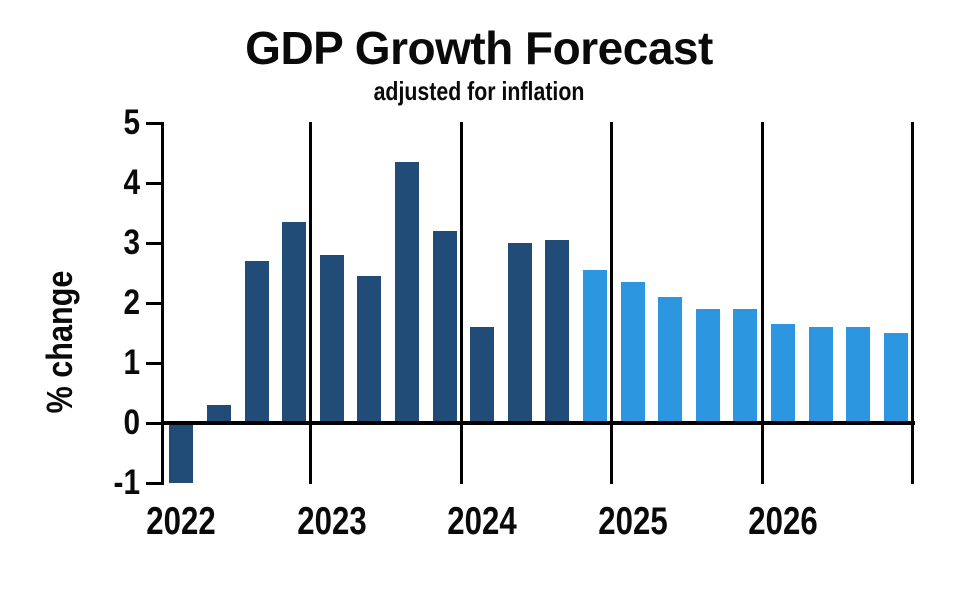 This screenshot has width=958, height=589. I want to click on bar-2022-q3, so click(256, 342).